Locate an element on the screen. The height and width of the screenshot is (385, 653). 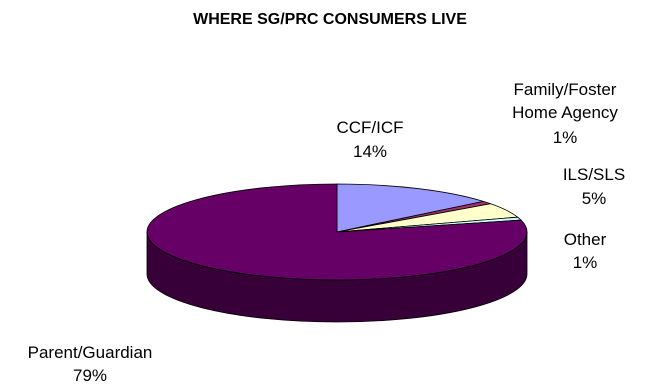
slice-percent-family-foster: 1% is located at coordinates (565, 137).